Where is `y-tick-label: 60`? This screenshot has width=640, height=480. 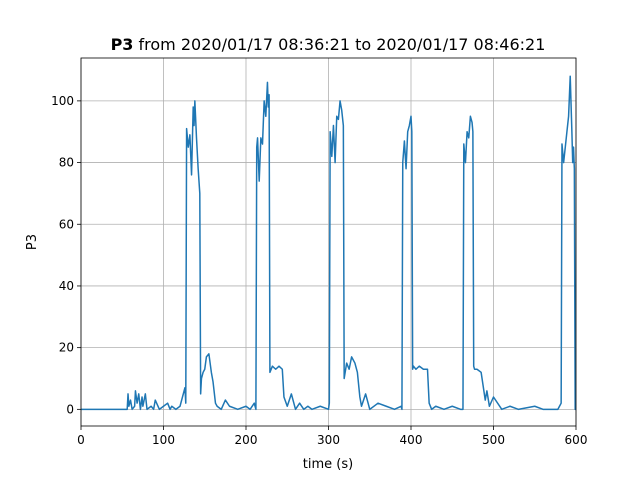 y-tick-label: 60 is located at coordinates (66, 224).